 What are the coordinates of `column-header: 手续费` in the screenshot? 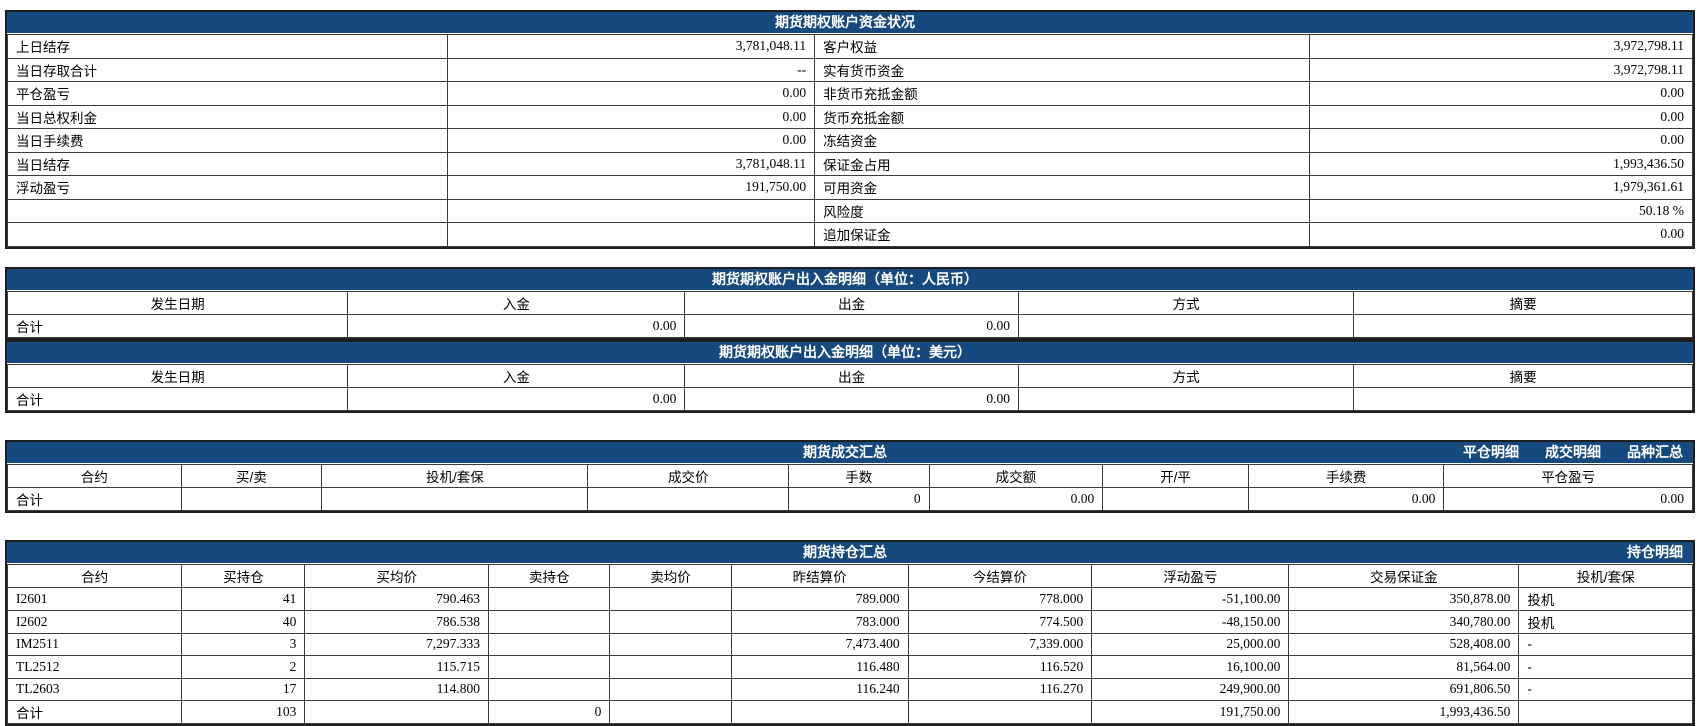 It's located at (1345, 475).